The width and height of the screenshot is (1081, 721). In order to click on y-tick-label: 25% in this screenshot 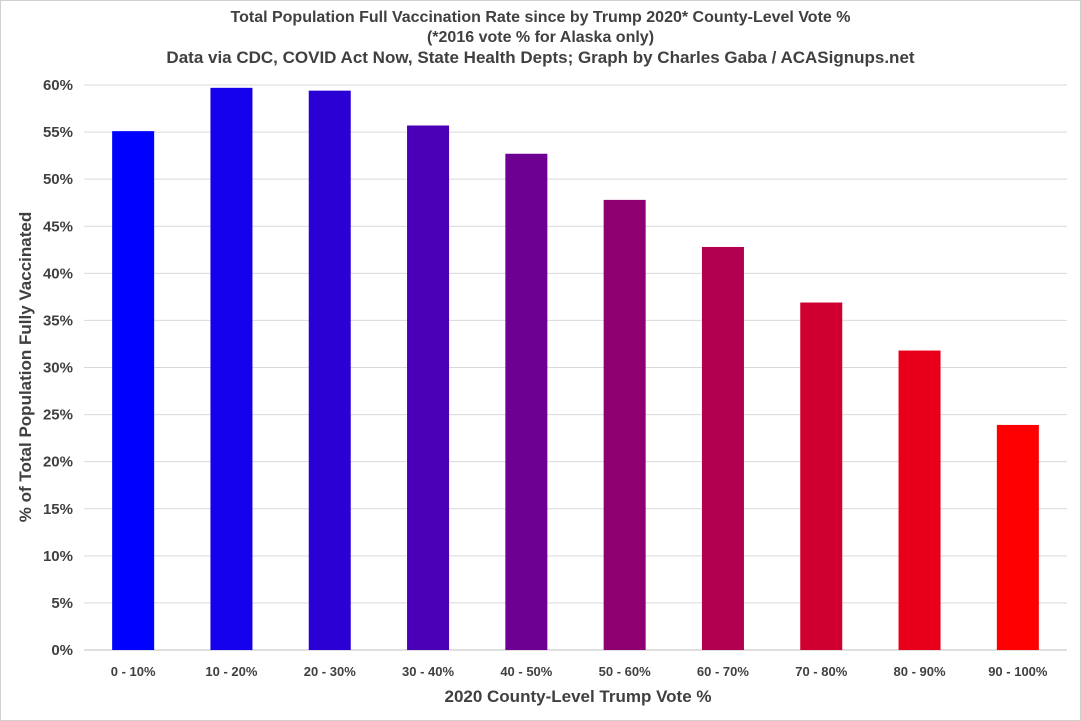, I will do `click(58, 415)`.